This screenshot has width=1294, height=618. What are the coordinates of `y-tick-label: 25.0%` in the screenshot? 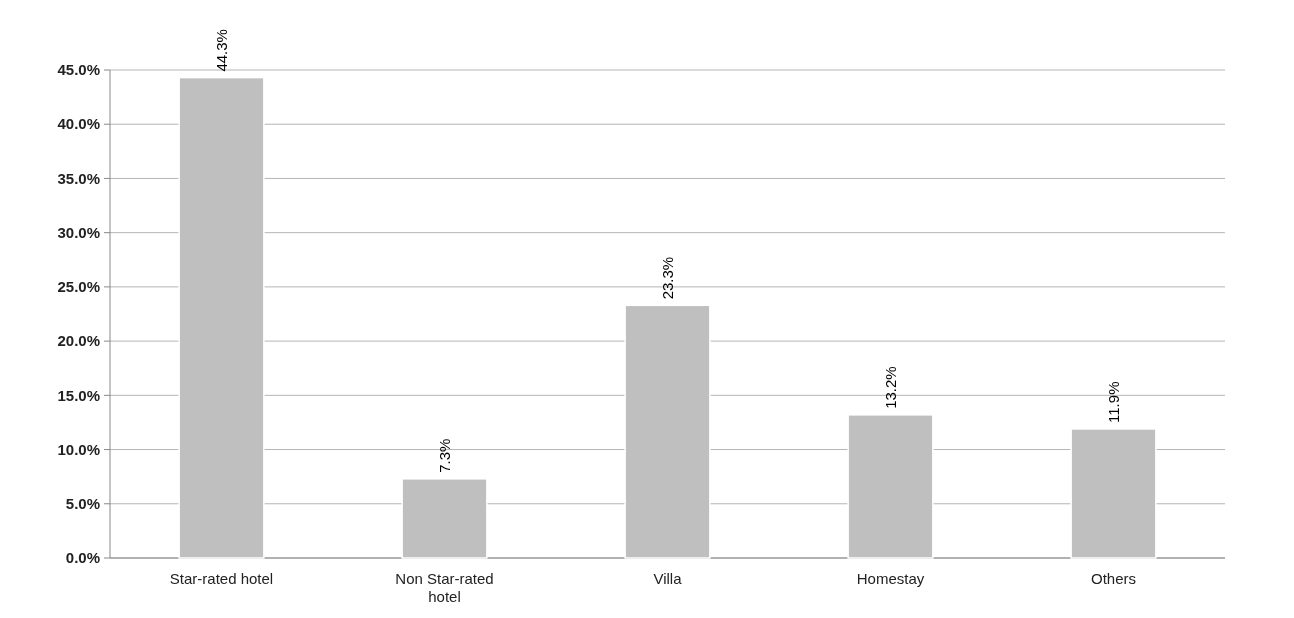 It's located at (78, 287).